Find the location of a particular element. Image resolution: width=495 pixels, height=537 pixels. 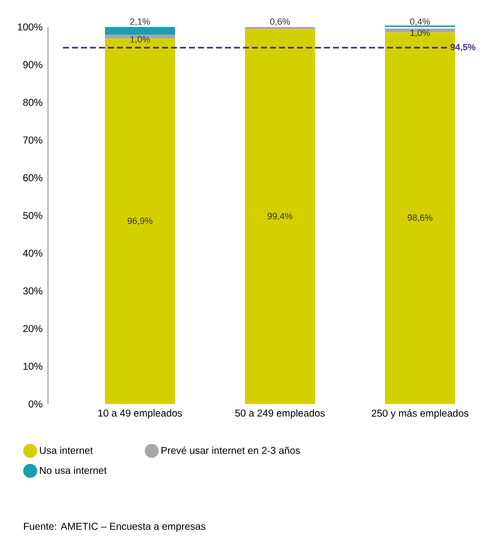

legend-label: Usa internet is located at coordinates (66, 450).